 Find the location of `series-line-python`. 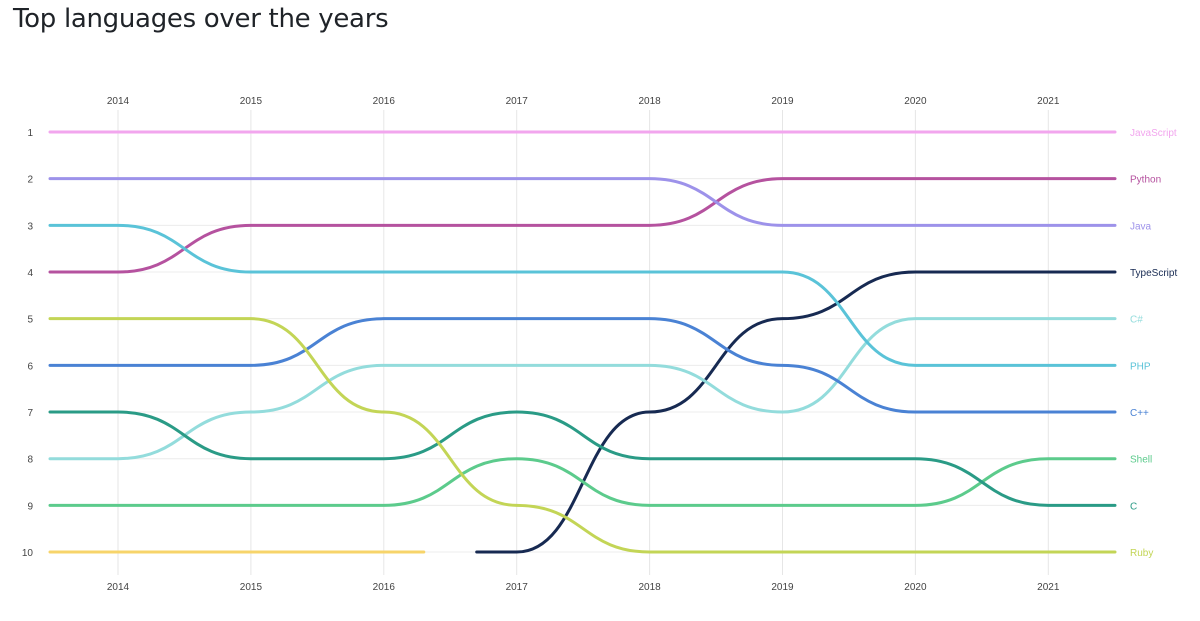

series-line-python is located at coordinates (582, 225).